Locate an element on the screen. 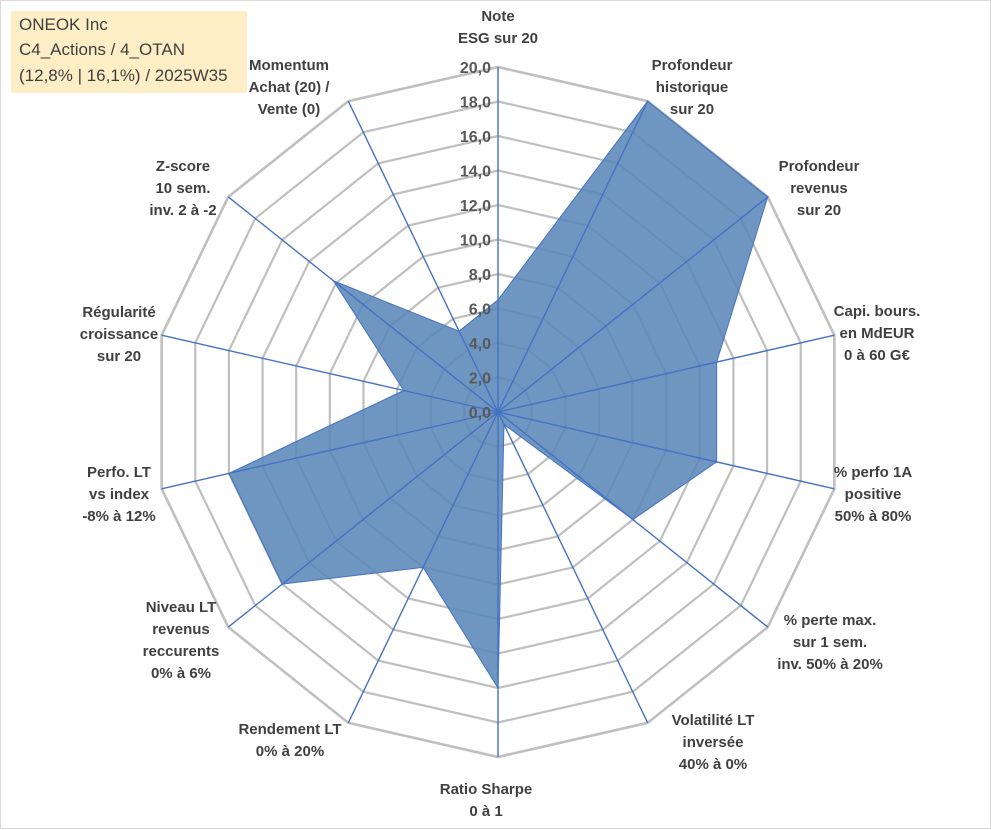  axis-label: % perte max. sur 1 sem. inv. 50% à 20% is located at coordinates (830, 642).